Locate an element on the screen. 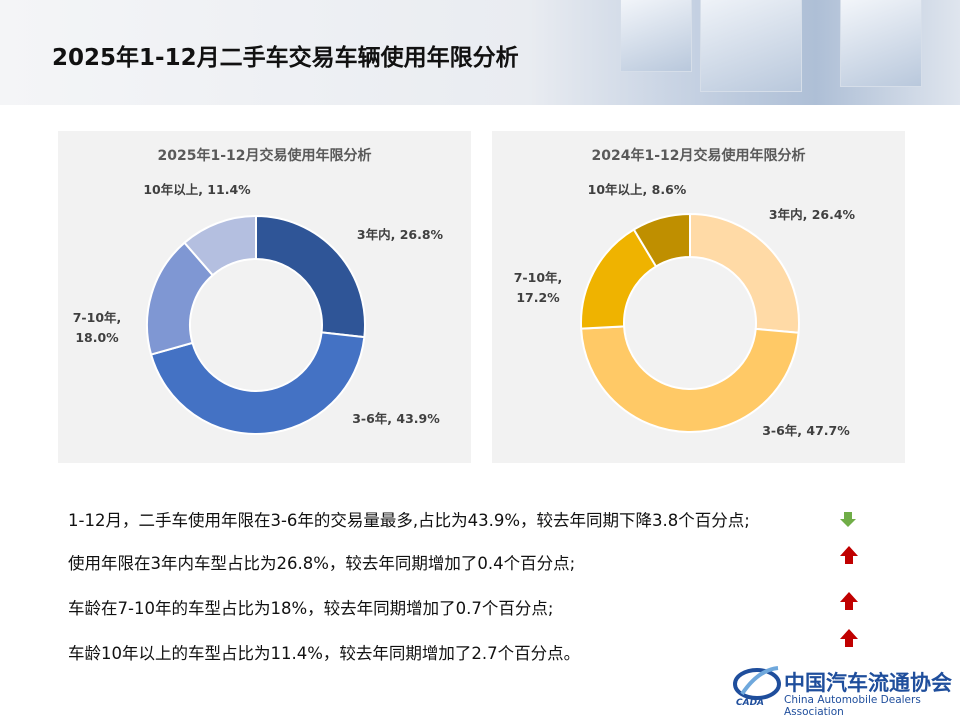 This screenshot has width=960, height=720. logo-mark is located at coordinates (757, 683).